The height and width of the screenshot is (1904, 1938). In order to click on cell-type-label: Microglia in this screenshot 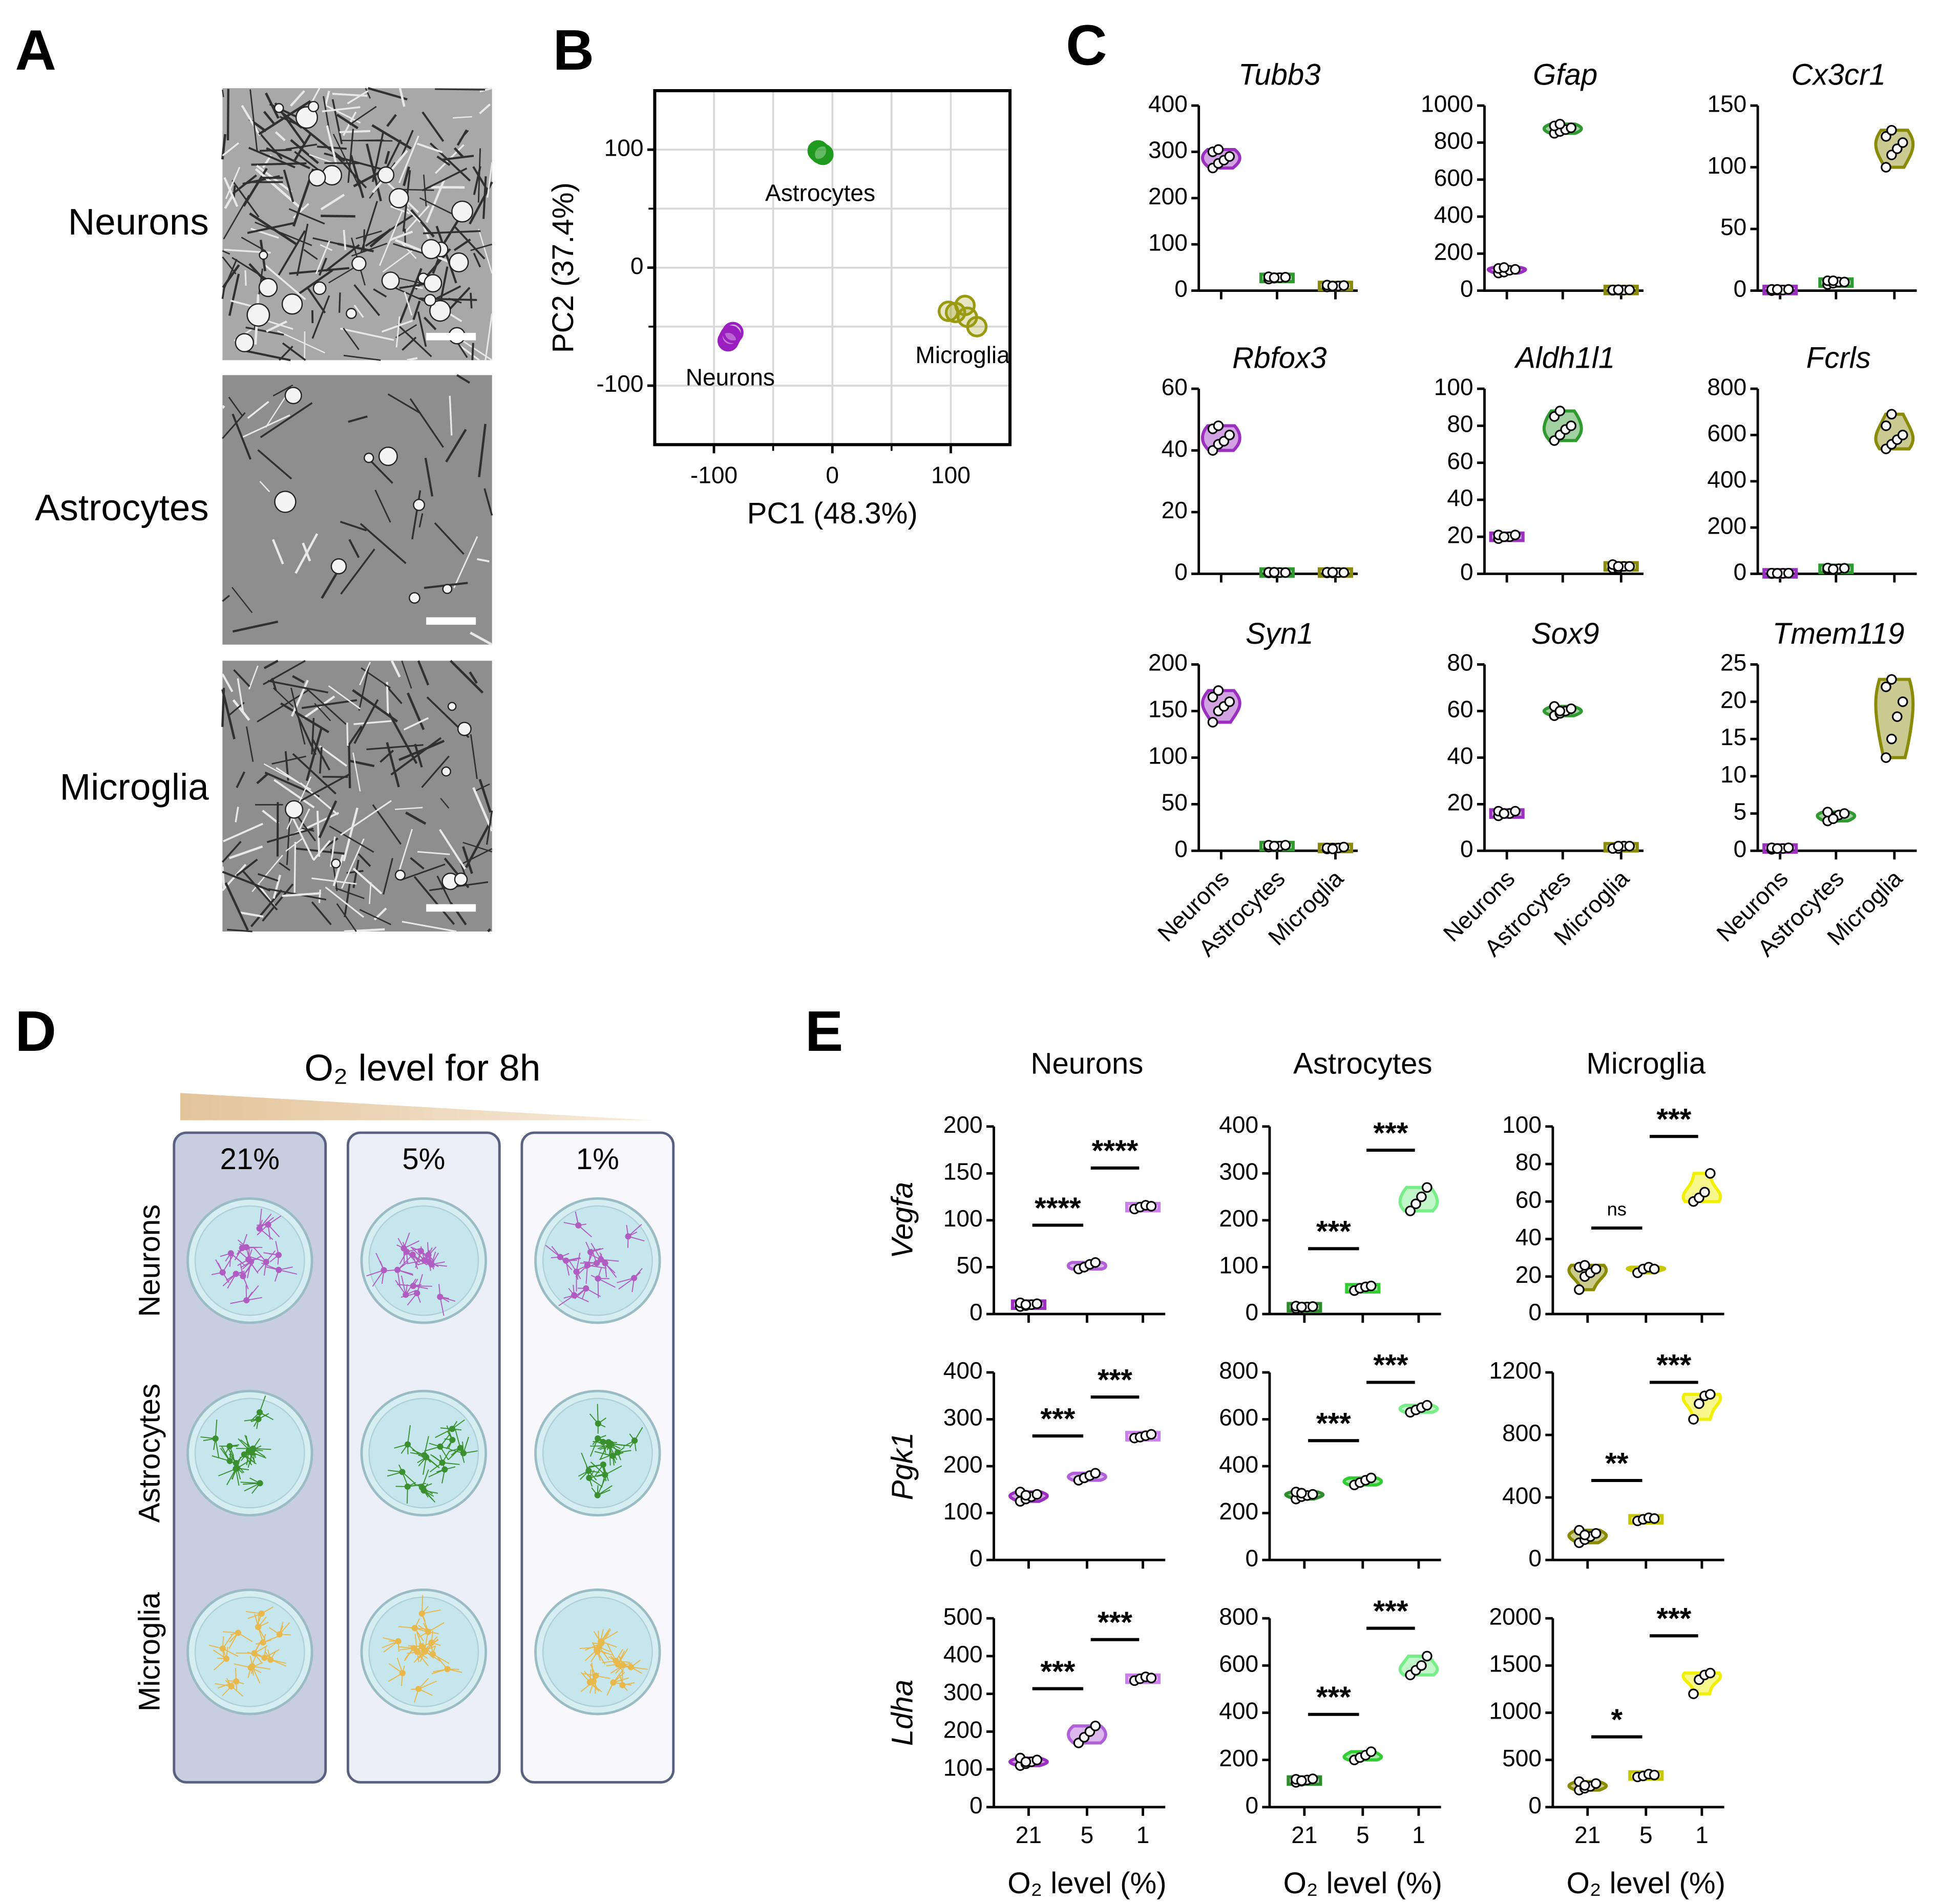, I will do `click(149, 1651)`.